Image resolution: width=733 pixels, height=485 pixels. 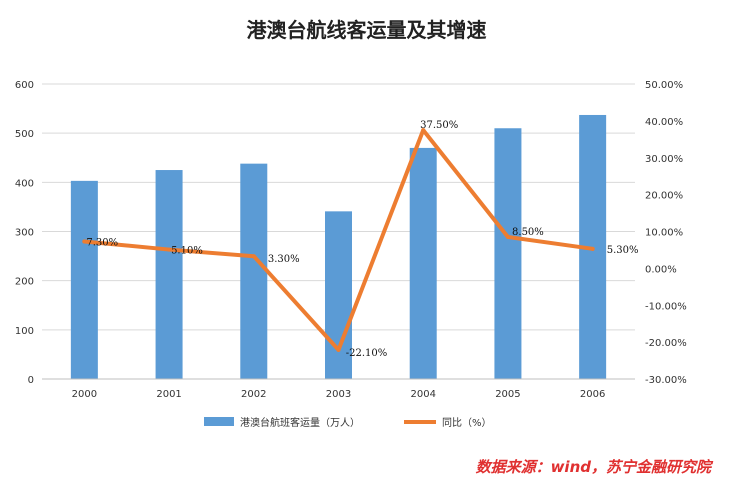 What do you see at coordinates (664, 196) in the screenshot?
I see `y-right-tick-label: 20.00%` at bounding box center [664, 196].